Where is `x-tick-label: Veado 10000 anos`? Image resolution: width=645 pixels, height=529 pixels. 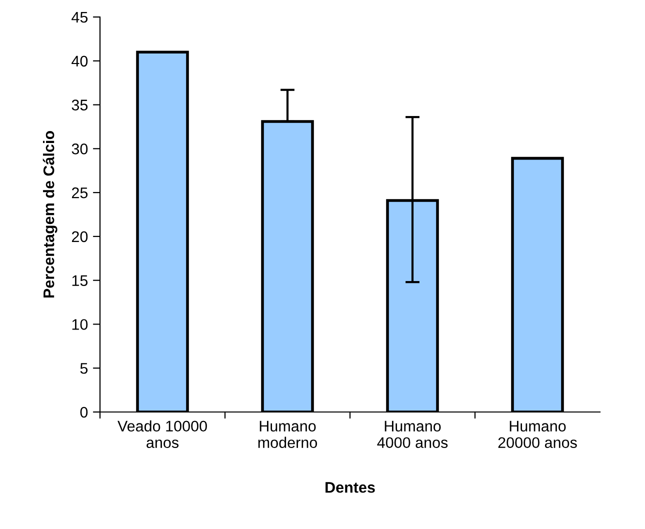
x-tick-label: Veado 10000 anos is located at coordinates (162, 434).